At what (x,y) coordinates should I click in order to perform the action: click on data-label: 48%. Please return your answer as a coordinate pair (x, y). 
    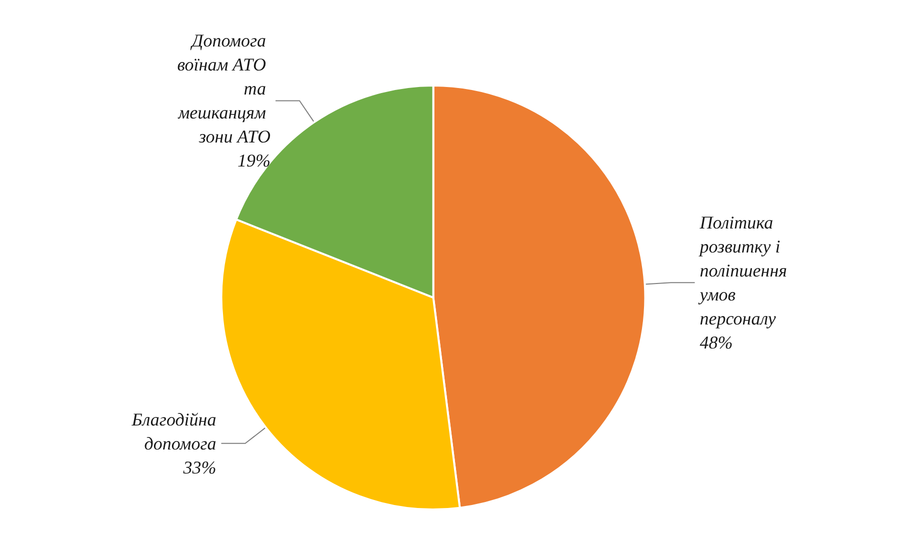
    Looking at the image, I should click on (716, 342).